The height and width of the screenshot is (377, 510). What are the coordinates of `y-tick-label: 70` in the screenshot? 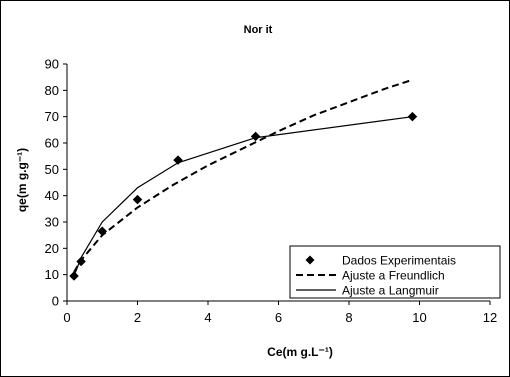 It's located at (52, 116).